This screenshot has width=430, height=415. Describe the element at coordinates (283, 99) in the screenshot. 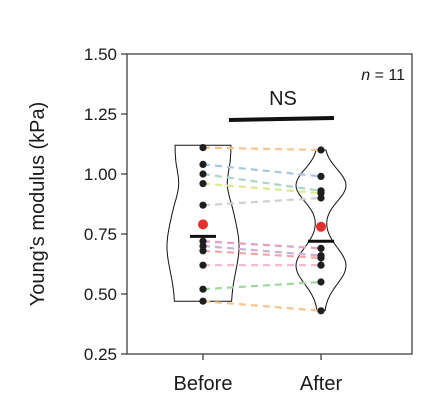

I see `significance-label: NS` at that location.